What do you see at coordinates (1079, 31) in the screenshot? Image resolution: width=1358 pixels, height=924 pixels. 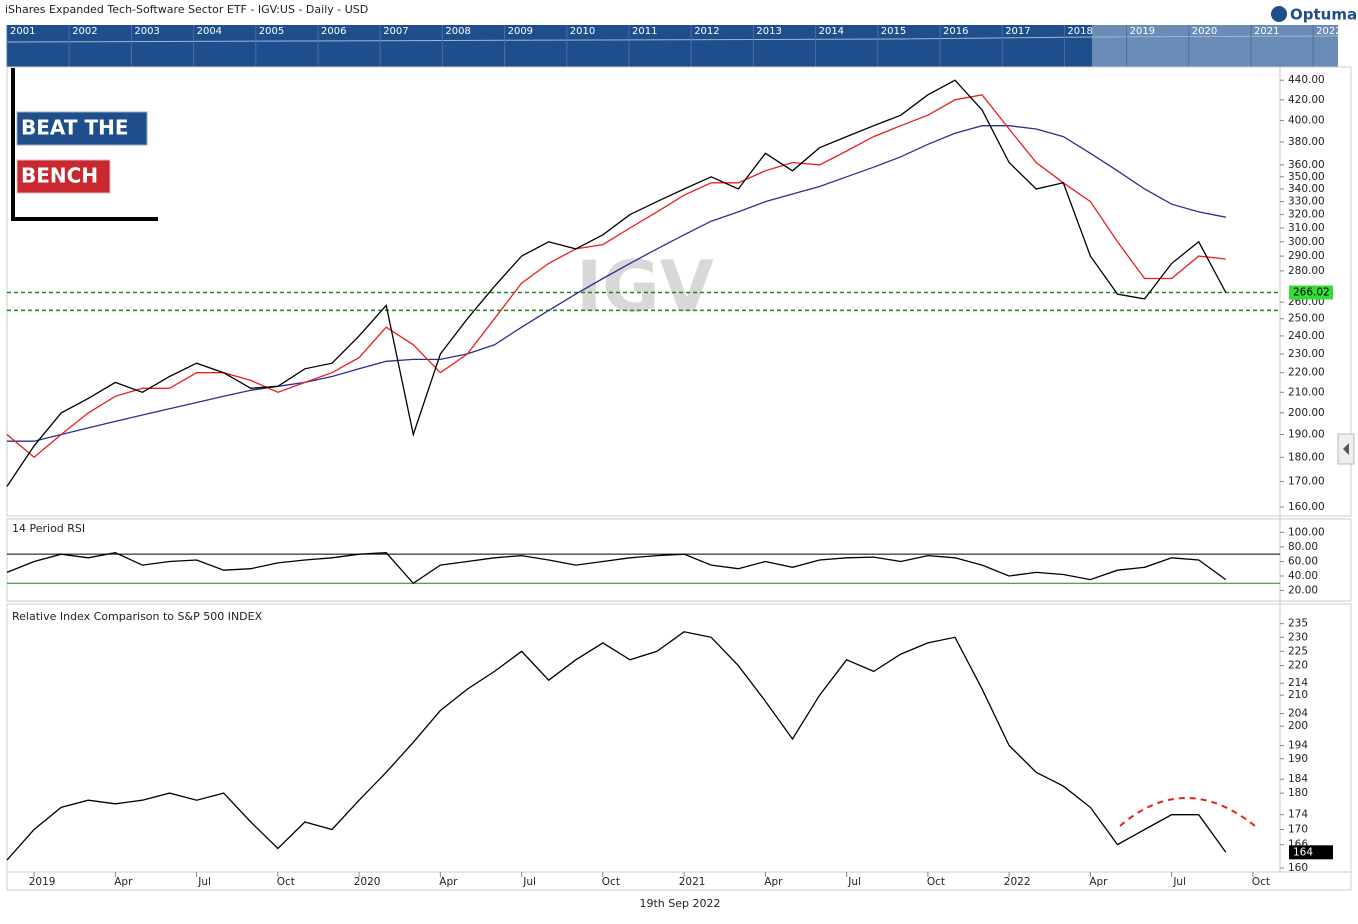 I see `navigator-year: 2018` at bounding box center [1079, 31].